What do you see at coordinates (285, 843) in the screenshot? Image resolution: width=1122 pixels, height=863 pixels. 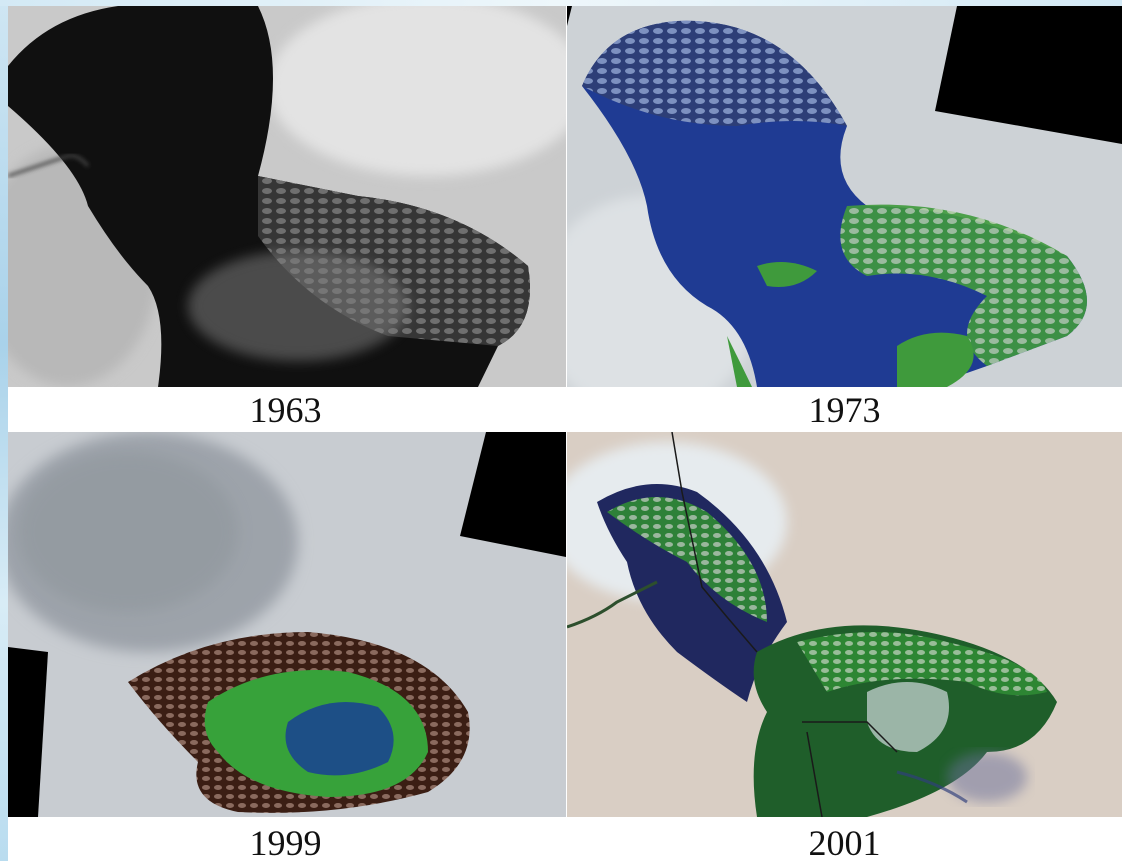 I see `year-label-1999: 1999` at bounding box center [285, 843].